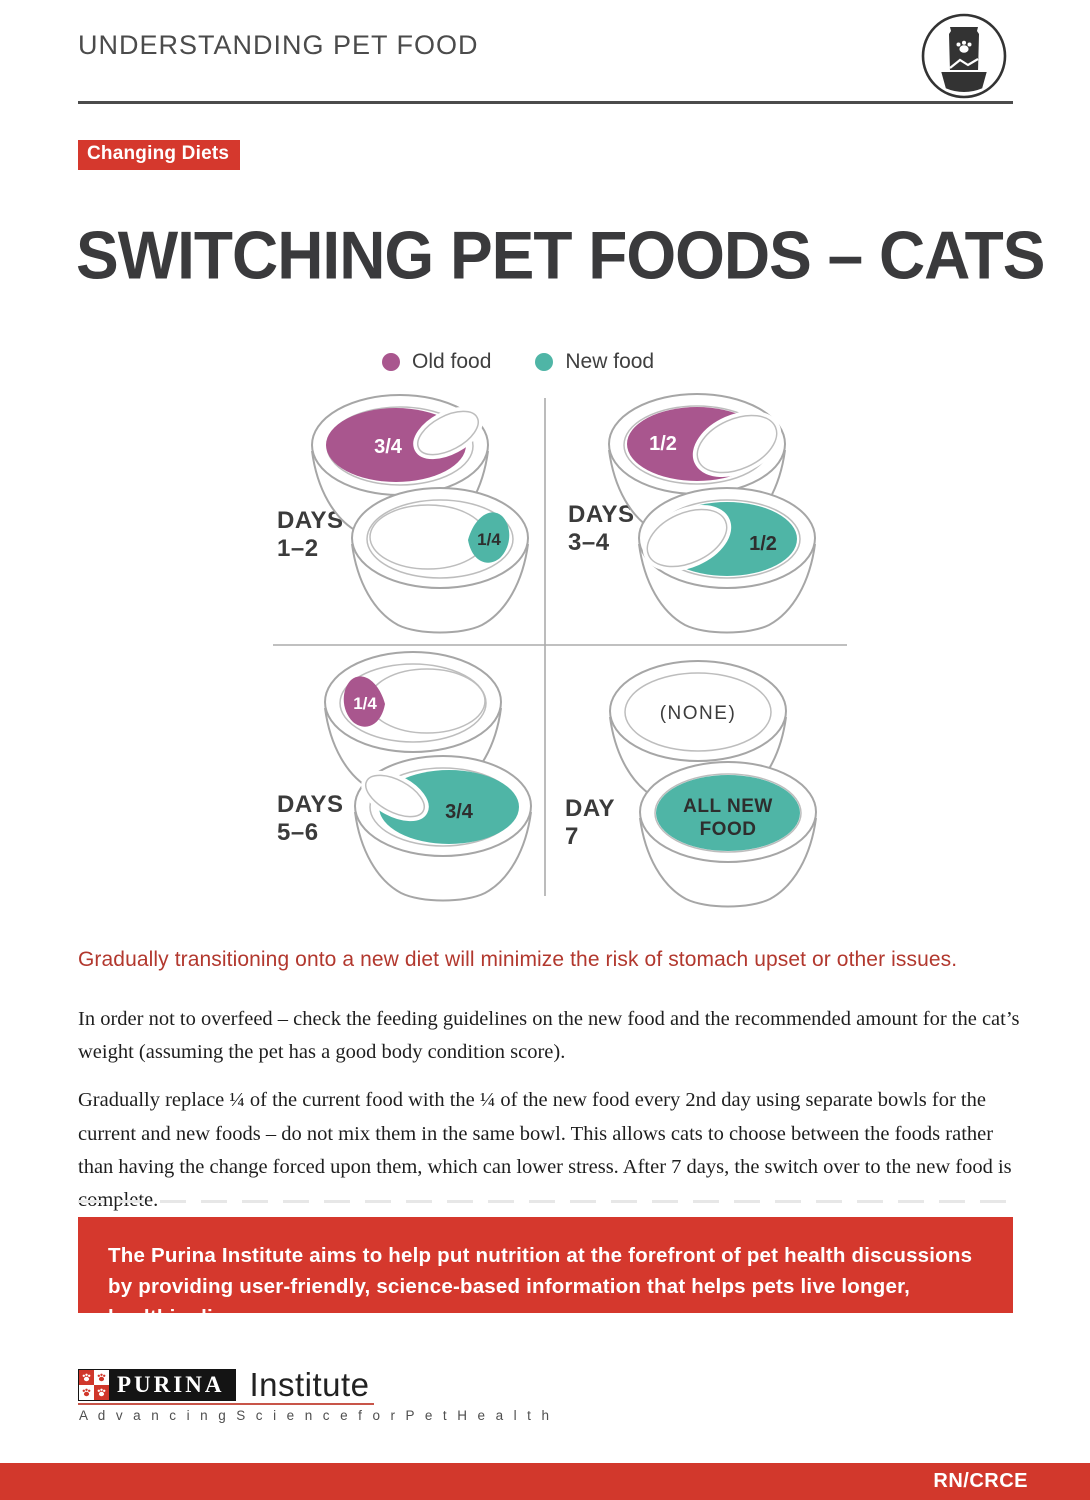 The image size is (1090, 1500). I want to click on bowl-old-none: (NONE), so click(698, 733).